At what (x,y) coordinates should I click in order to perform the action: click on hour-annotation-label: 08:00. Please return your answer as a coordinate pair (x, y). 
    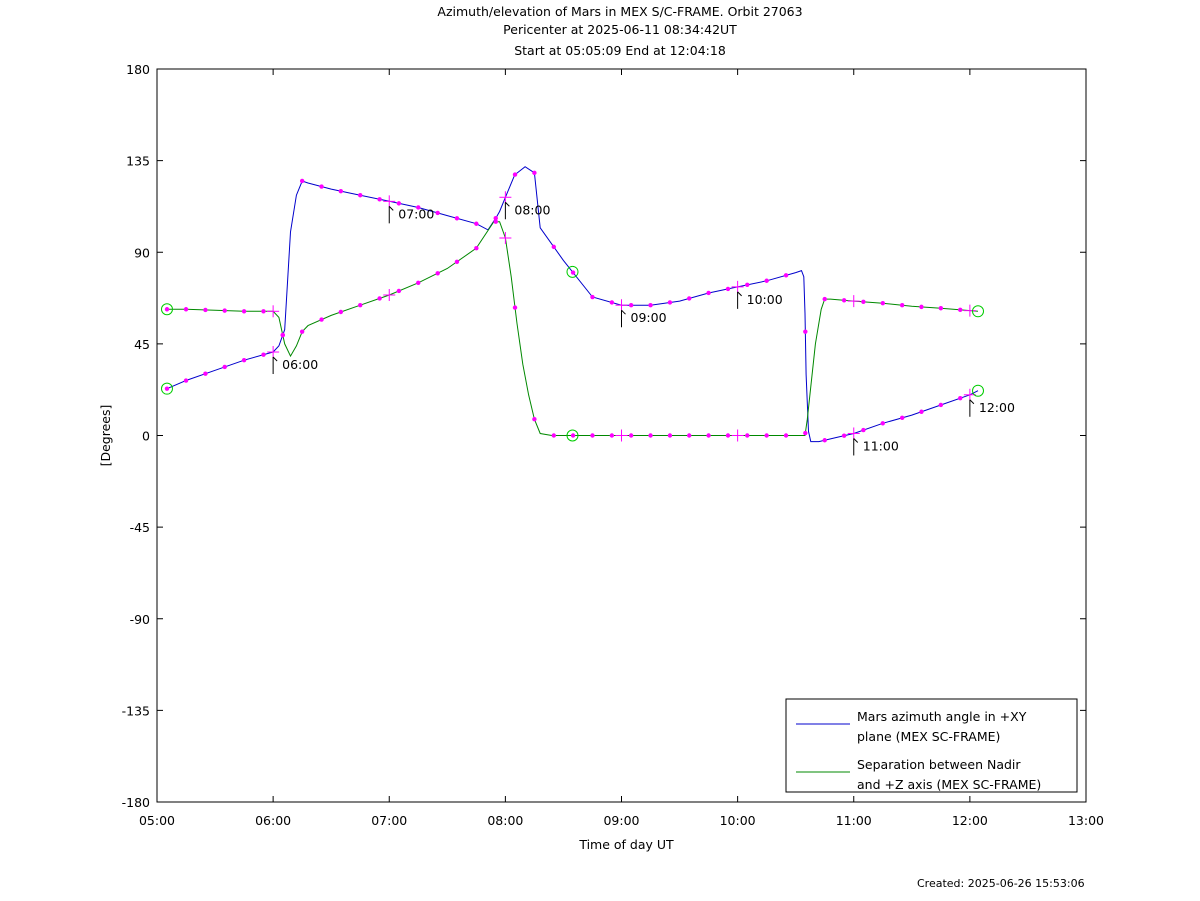
    Looking at the image, I should click on (532, 209).